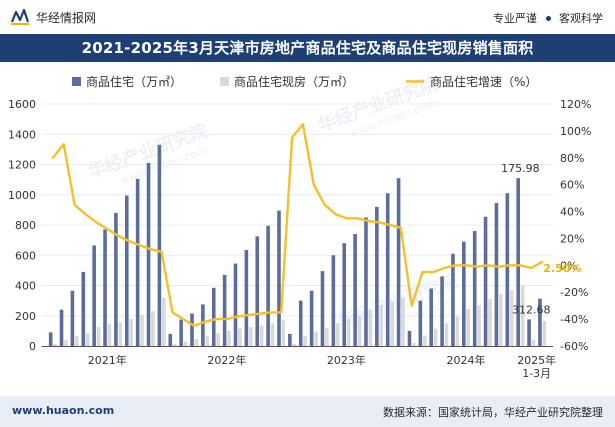  I want to click on website-link: www.huaon.com, so click(63, 410).